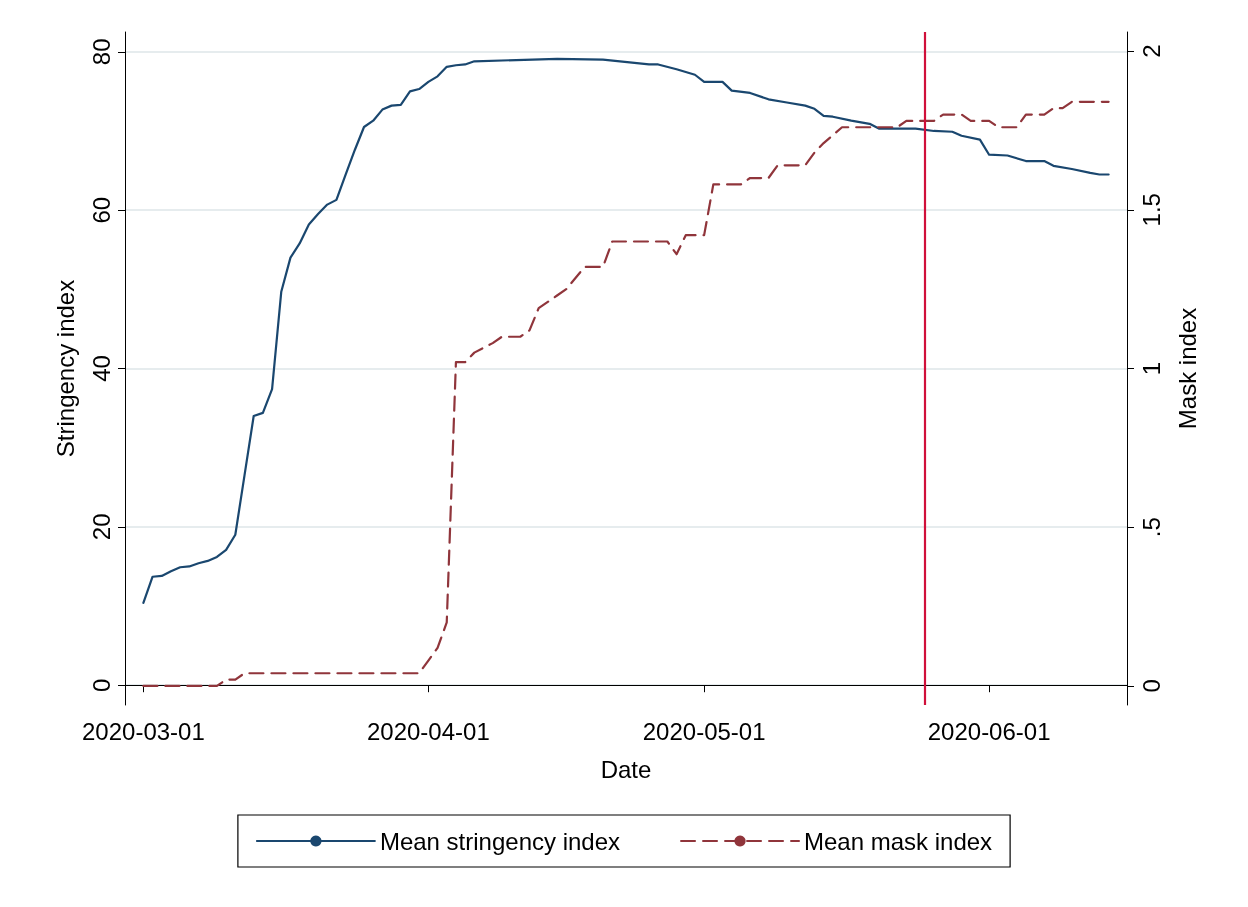 The height and width of the screenshot is (907, 1248). I want to click on y-tick-label: 60, so click(101, 210).